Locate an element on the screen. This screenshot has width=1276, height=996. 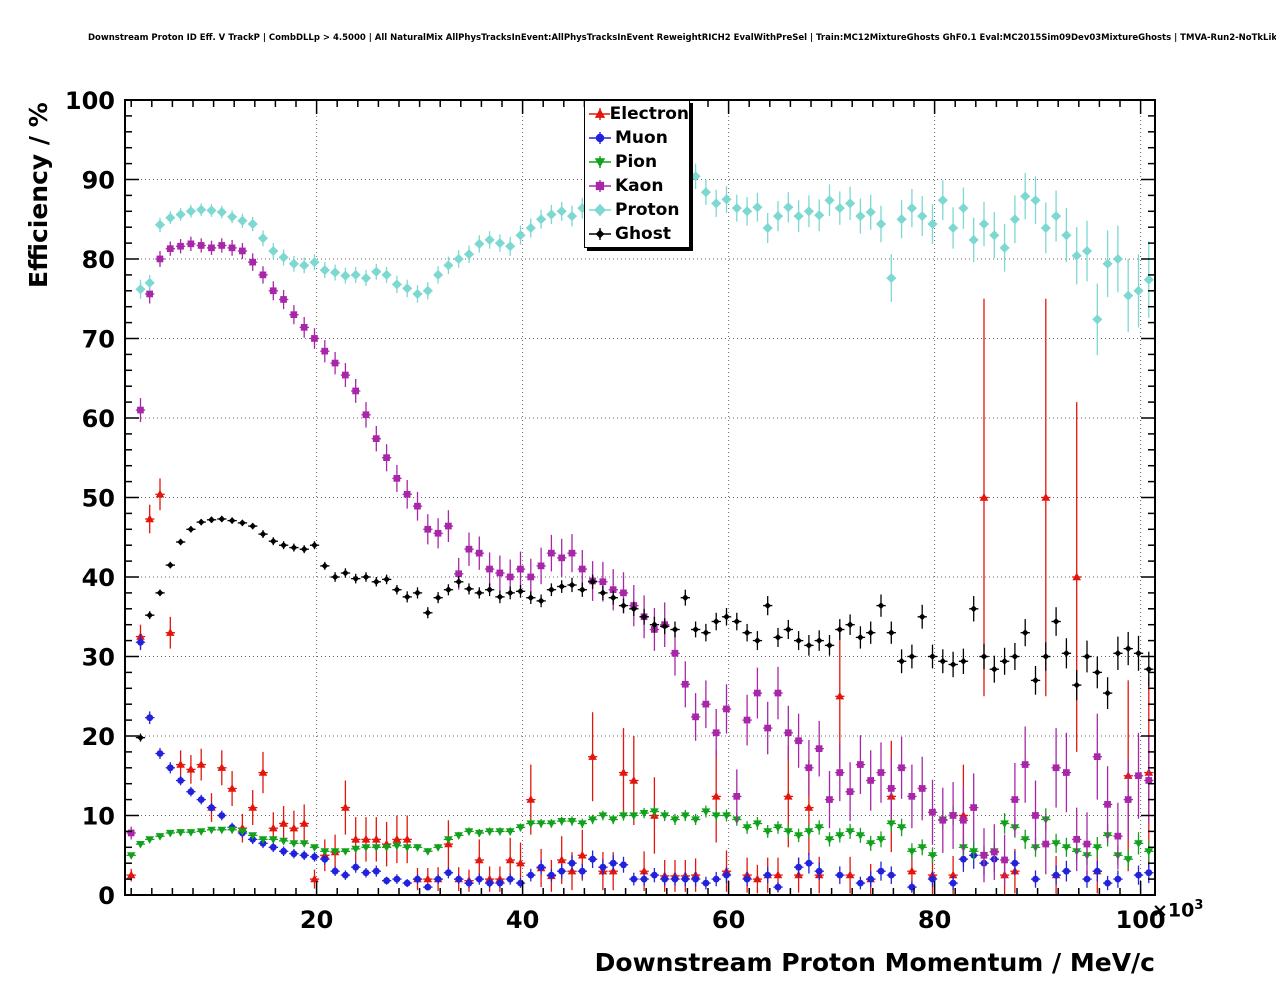
legend-item-ghost: Ghost is located at coordinates (637, 234).